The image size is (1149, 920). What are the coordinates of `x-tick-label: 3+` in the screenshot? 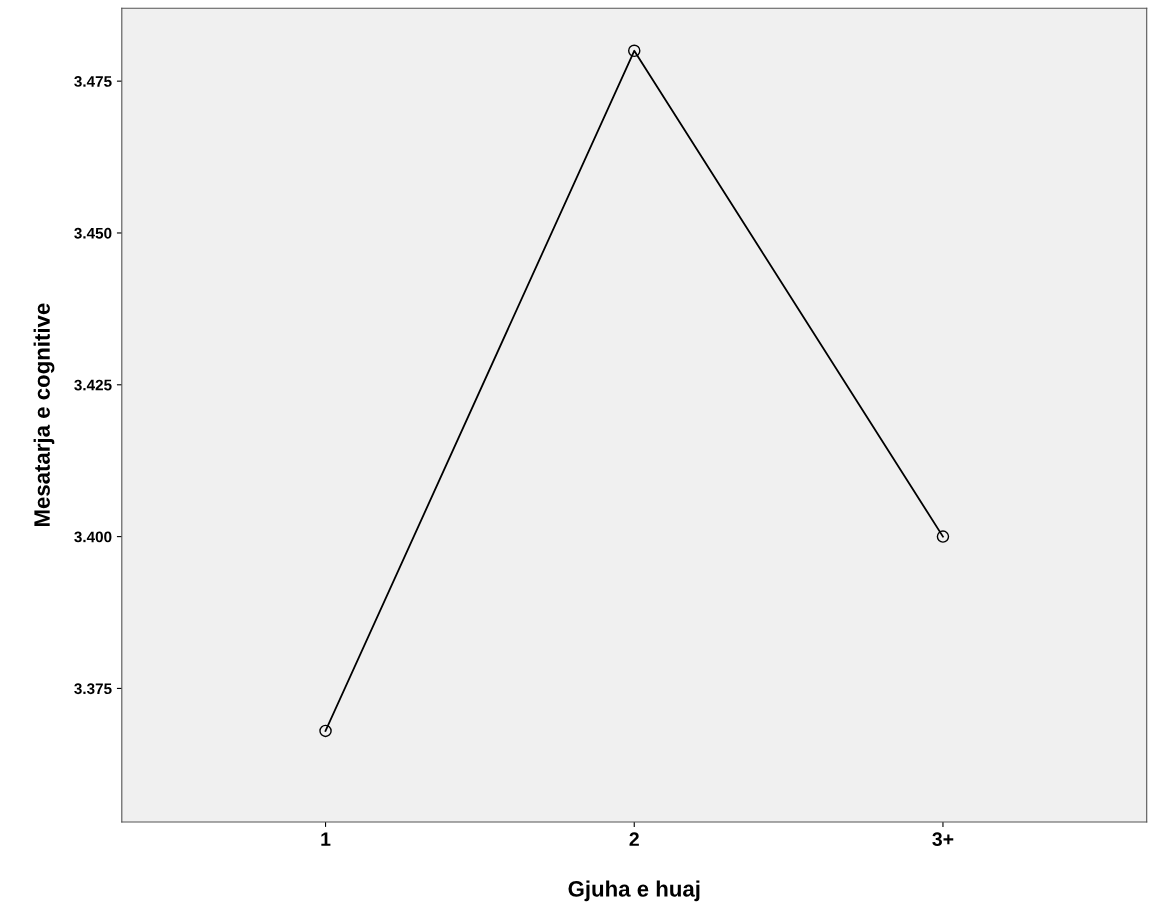 It's located at (943, 839).